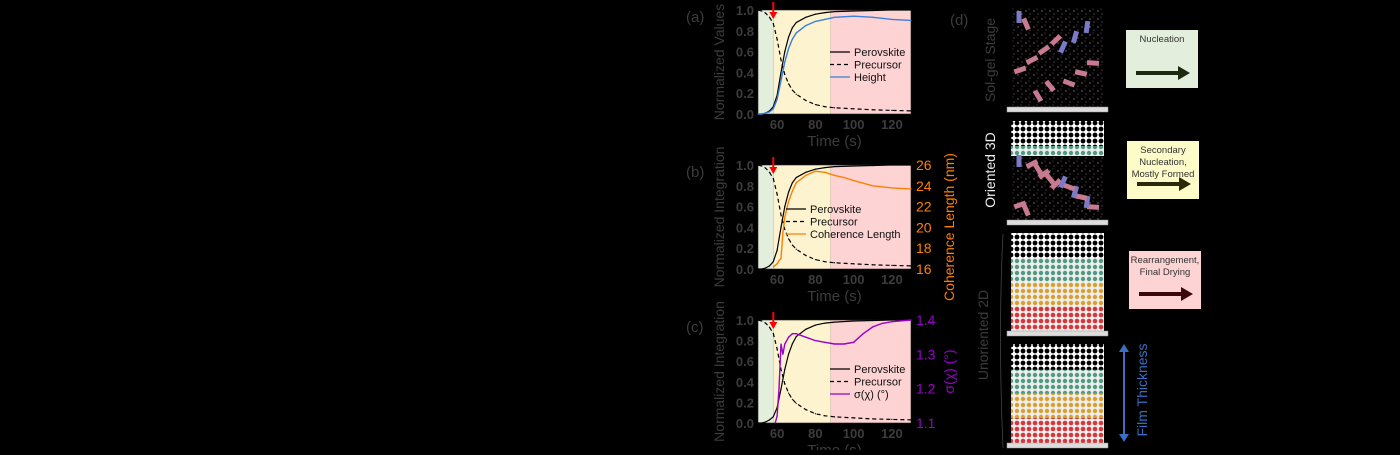 This screenshot has width=1400, height=455. What do you see at coordinates (1165, 272) in the screenshot?
I see `step-label: Final Drying` at bounding box center [1165, 272].